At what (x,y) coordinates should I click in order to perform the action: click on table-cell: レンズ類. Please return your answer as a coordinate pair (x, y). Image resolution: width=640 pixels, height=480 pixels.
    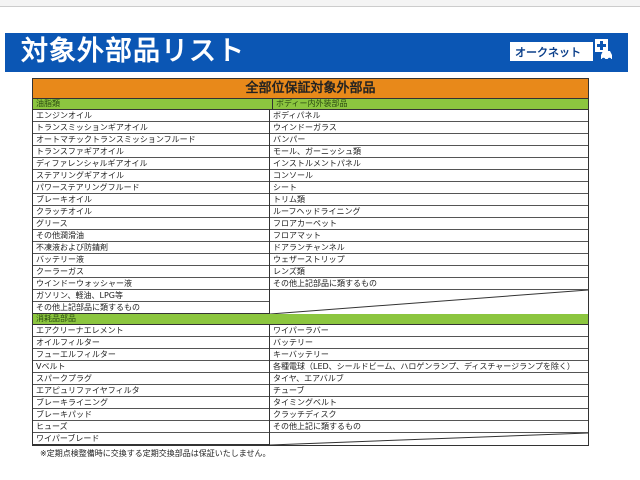
    Looking at the image, I should click on (429, 272).